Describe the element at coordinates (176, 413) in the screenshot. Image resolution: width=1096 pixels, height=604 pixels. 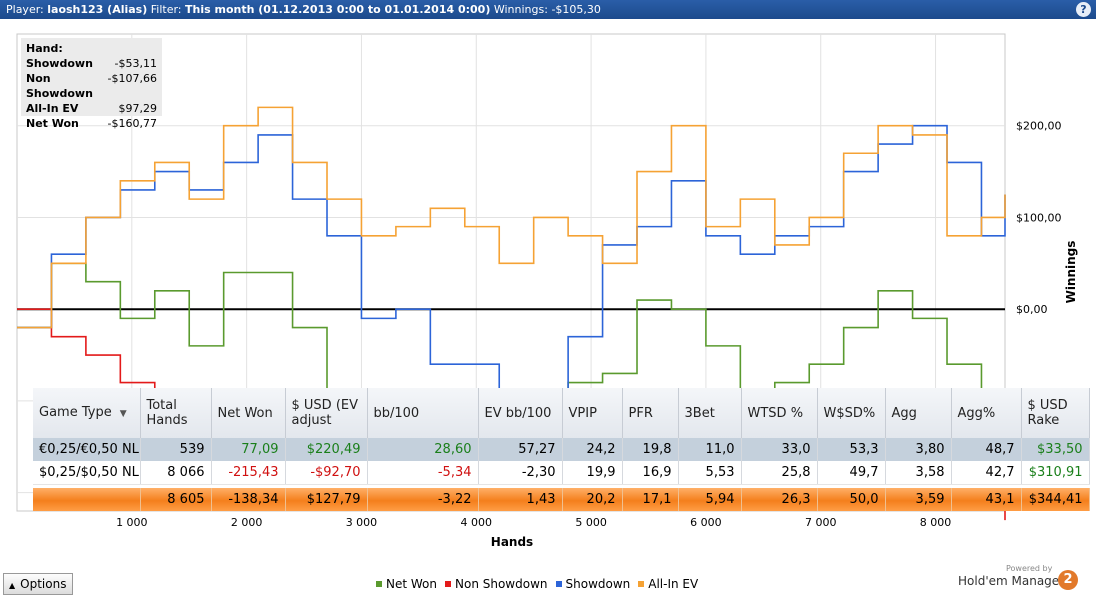
I see `col-total-hands: Total Hands` at that location.